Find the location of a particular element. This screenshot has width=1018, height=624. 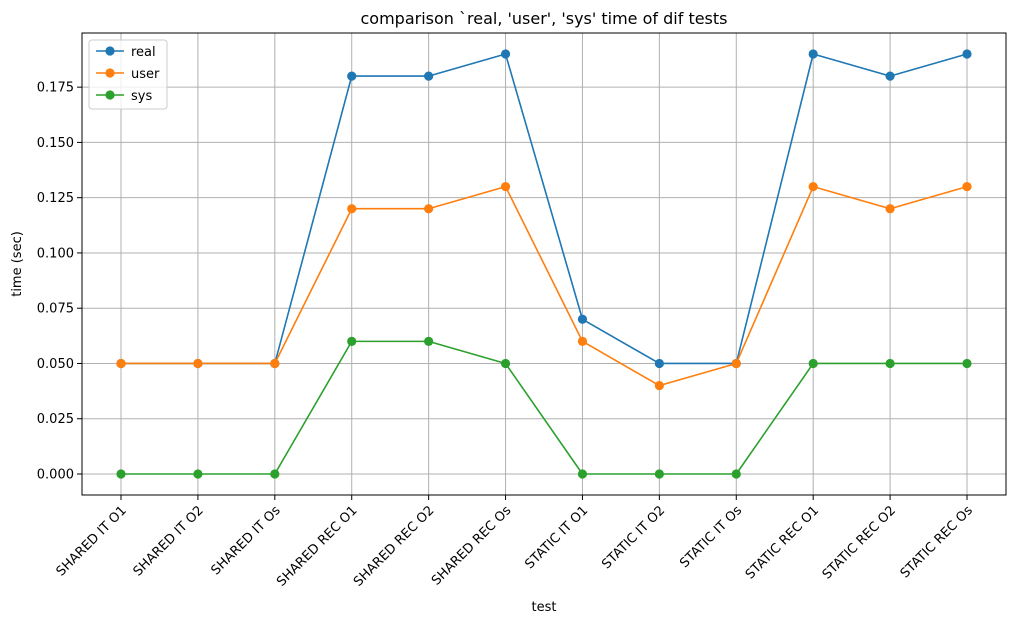

legend-label: real is located at coordinates (143, 52).